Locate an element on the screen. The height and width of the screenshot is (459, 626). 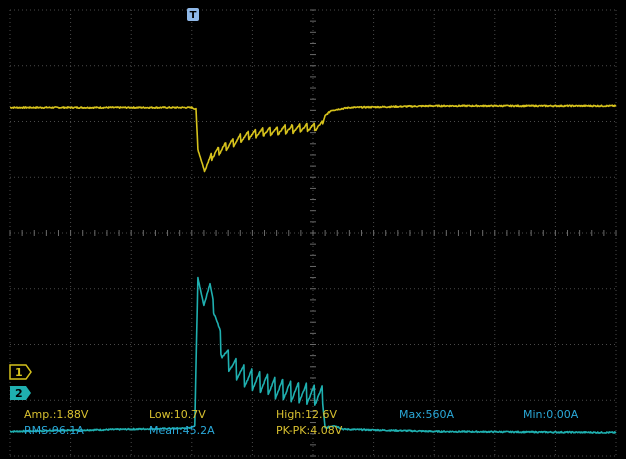
measurement-pkpk: PK-PK:4.08V is located at coordinates (309, 430).